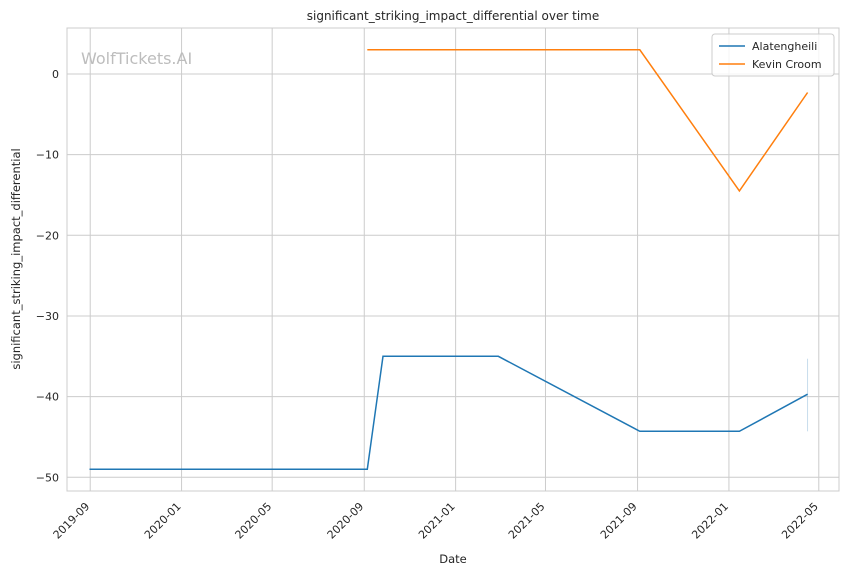  I want to click on watermark: WolfTickets.AI, so click(136, 58).